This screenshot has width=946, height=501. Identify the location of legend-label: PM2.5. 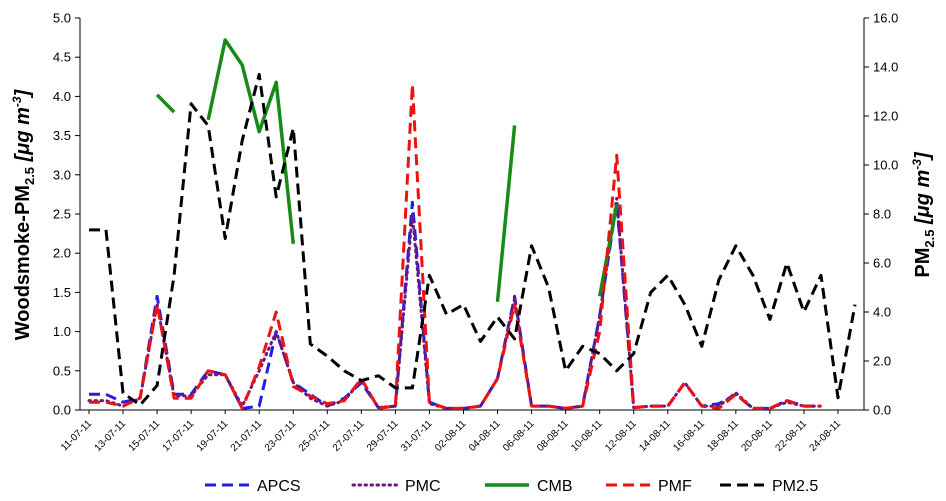
(795, 486).